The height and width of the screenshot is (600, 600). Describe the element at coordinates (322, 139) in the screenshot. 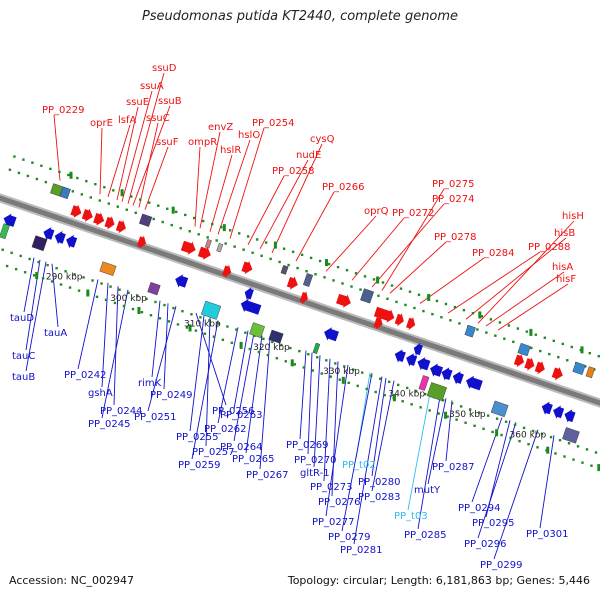

I see `top-gene-label: cysQ` at that location.